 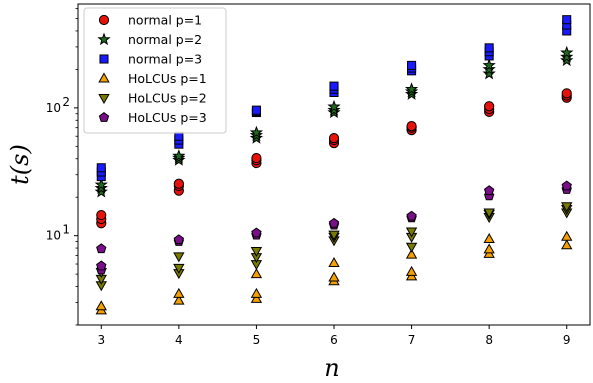 I want to click on x-tick-label: 7, so click(x=412, y=340).